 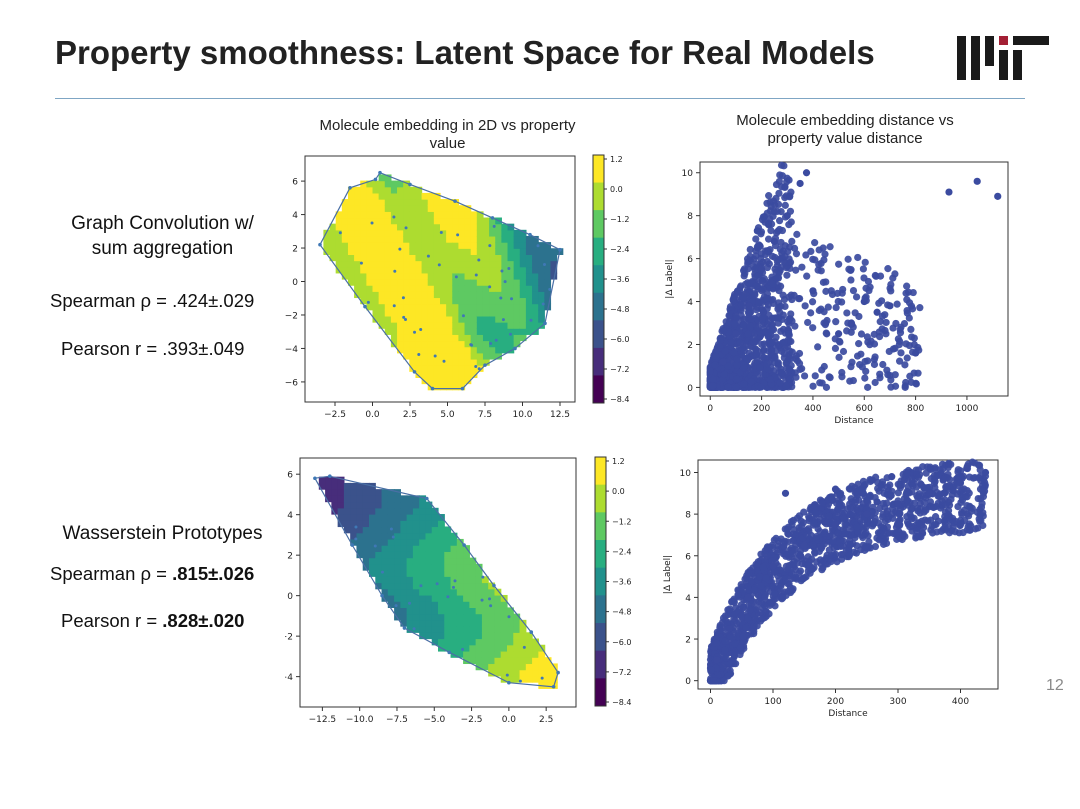 I want to click on x-tick-label: 300, so click(x=897, y=702).